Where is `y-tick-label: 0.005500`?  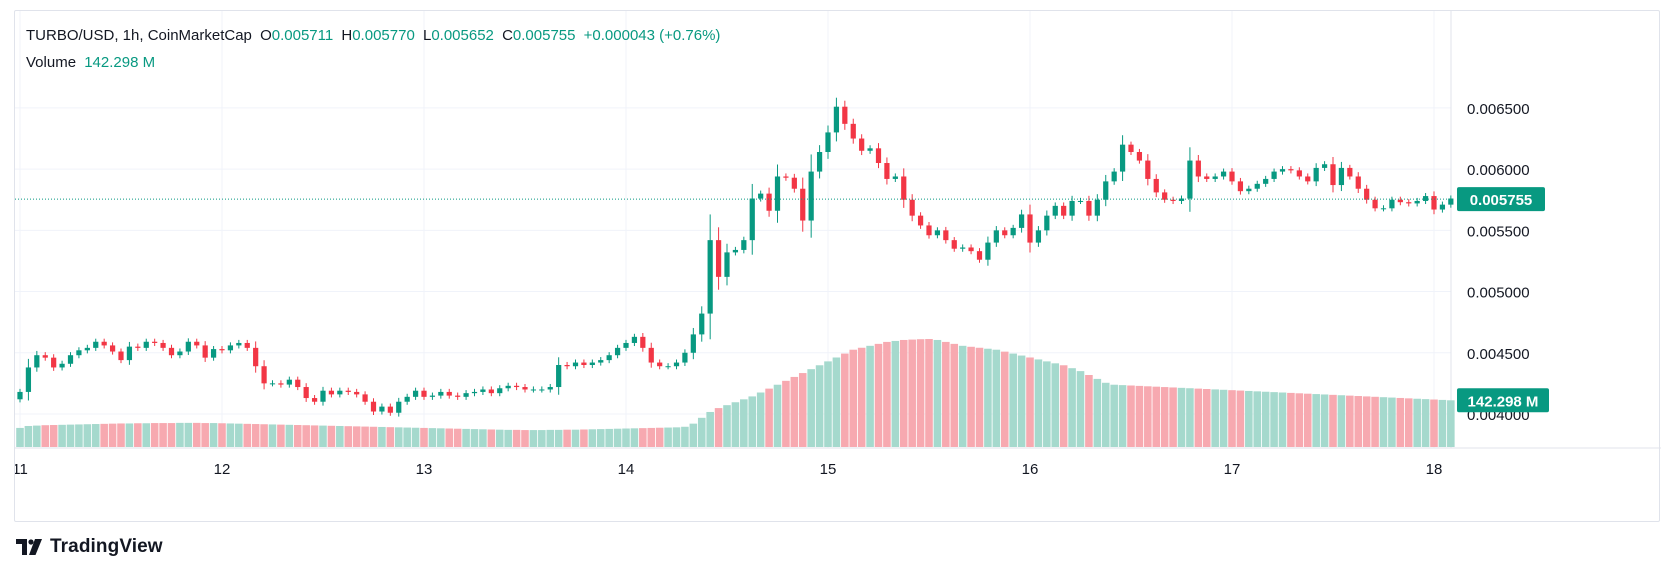 y-tick-label: 0.005500 is located at coordinates (1498, 231).